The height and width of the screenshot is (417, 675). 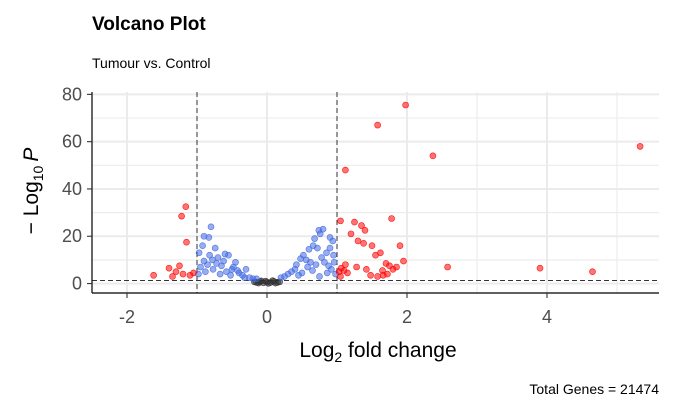 What do you see at coordinates (335, 310) in the screenshot?
I see `x-ticks: -2 0 2 4` at bounding box center [335, 310].